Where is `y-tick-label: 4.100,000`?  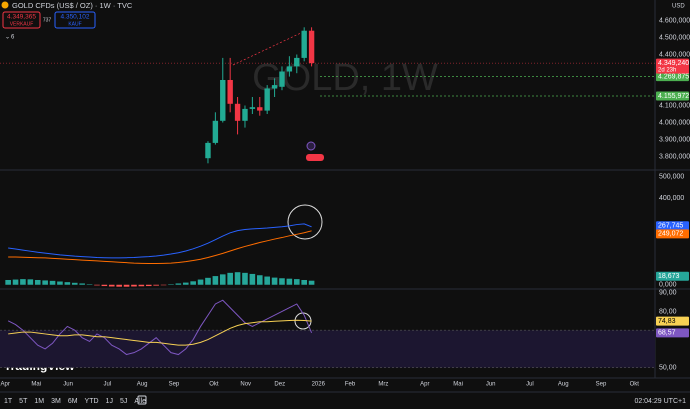 y-tick-label: 4.100,000 is located at coordinates (674, 105).